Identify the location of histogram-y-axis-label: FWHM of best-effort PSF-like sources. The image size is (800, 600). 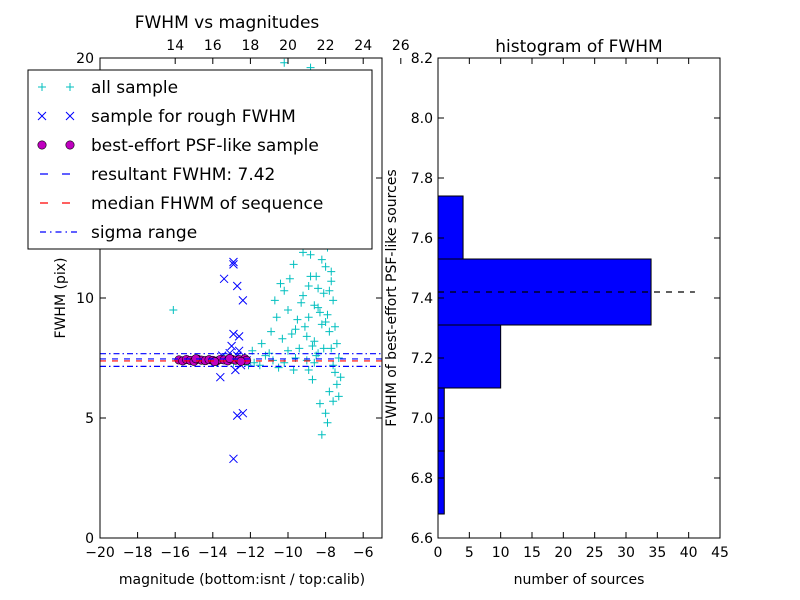
(392, 297).